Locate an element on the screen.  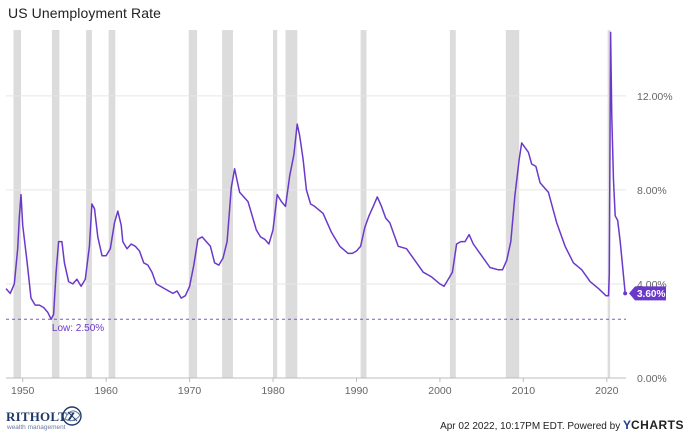
y-tick-label-2: 8.00% is located at coordinates (652, 191).